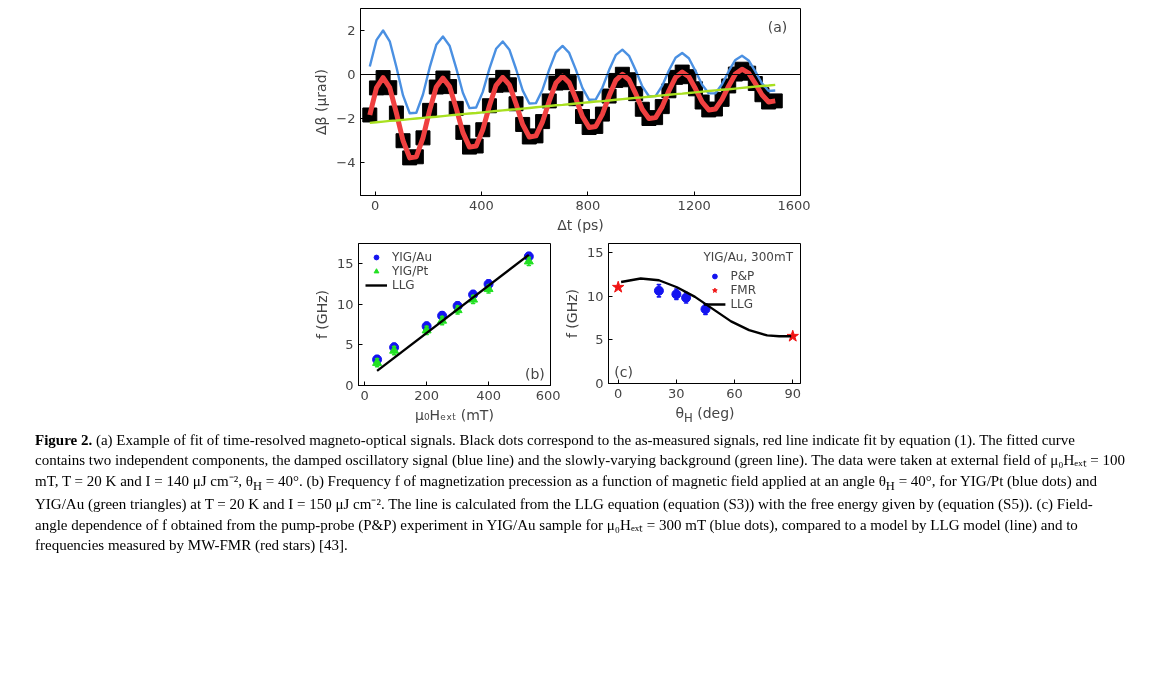 The width and height of the screenshot is (1168, 692). Describe the element at coordinates (427, 395) in the screenshot. I see `x-tick-label: 200` at that location.